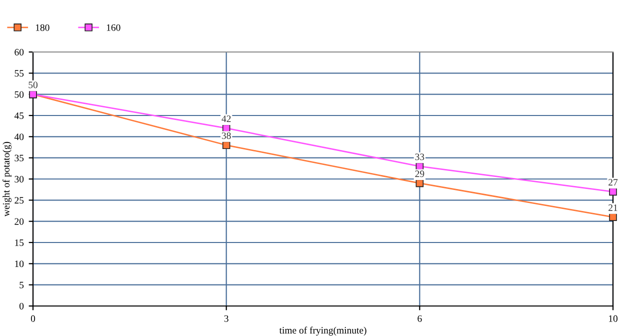 The image size is (628, 336). I want to click on y-tick-label: 55, so click(19, 73).